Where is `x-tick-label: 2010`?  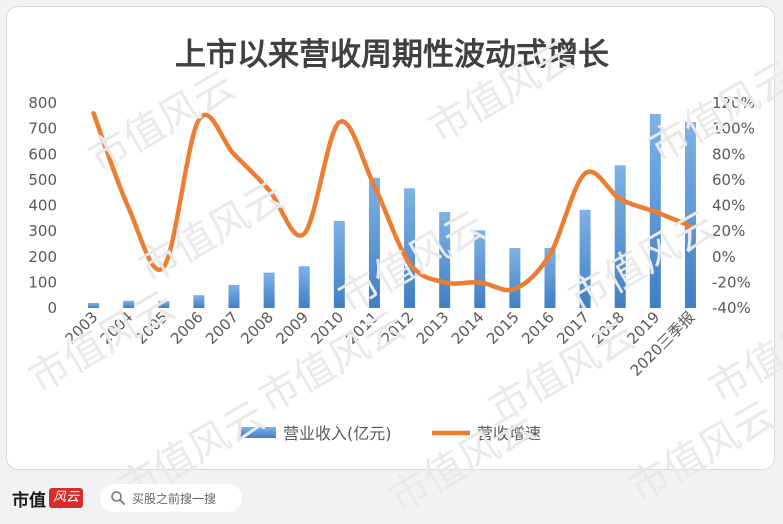
x-tick-label: 2010 is located at coordinates (327, 328).